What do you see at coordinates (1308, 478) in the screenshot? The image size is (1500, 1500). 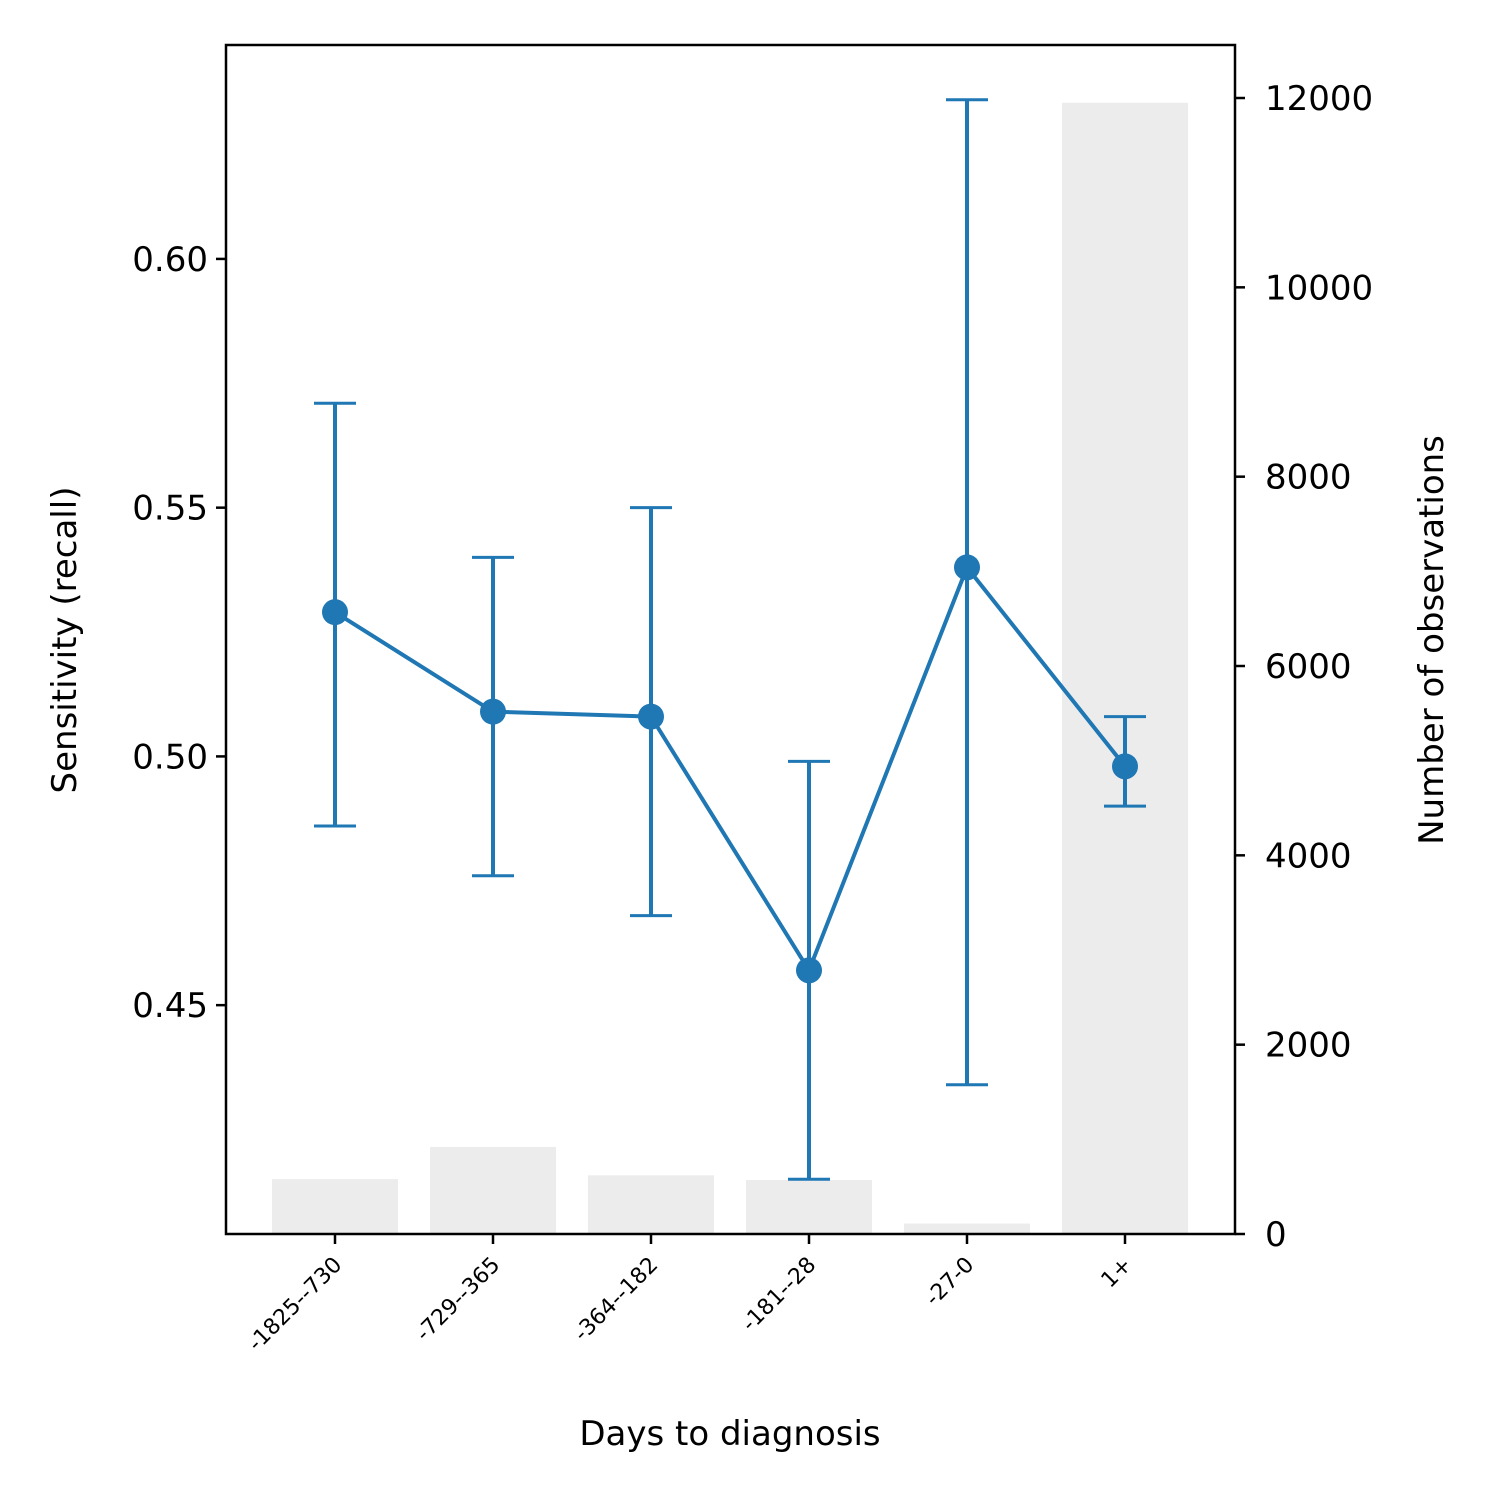 I see `y2-tick-label: 8000` at bounding box center [1308, 478].